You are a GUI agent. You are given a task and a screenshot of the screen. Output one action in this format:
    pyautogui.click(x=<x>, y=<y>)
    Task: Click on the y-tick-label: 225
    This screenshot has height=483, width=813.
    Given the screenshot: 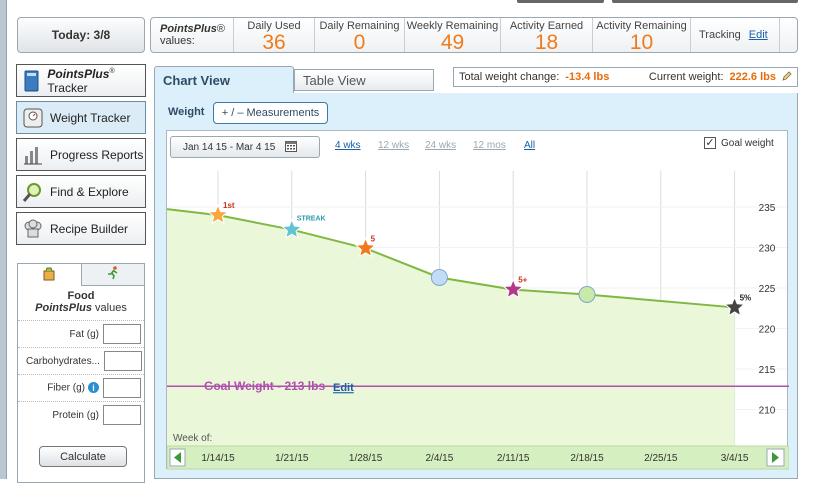 What is the action you would take?
    pyautogui.click(x=767, y=289)
    